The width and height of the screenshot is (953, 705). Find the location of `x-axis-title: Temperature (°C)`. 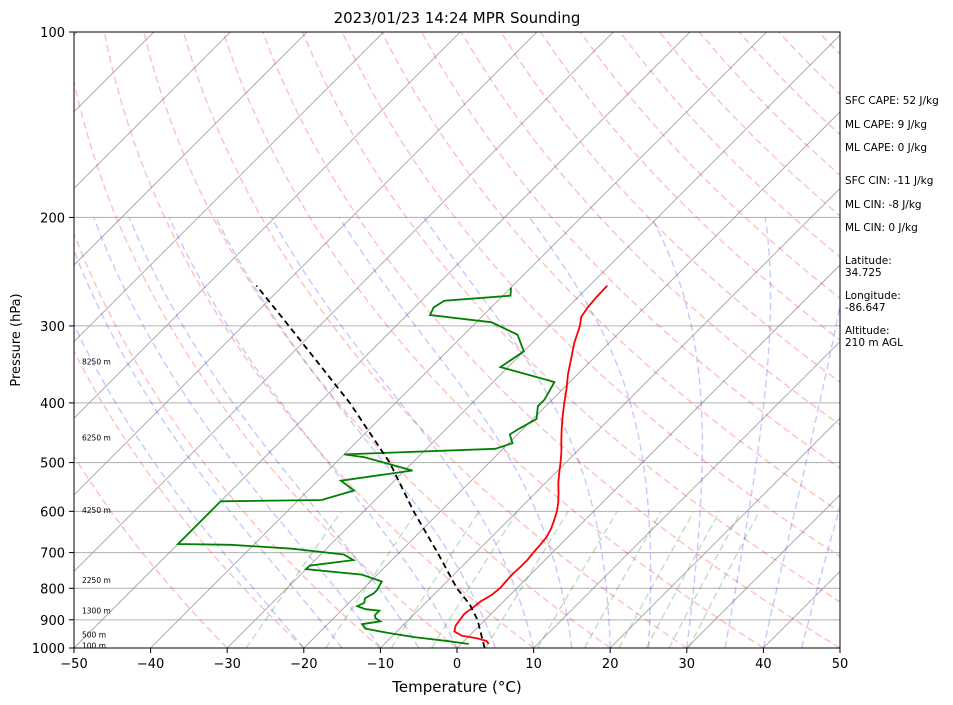

x-axis-title: Temperature (°C) is located at coordinates (456, 687).